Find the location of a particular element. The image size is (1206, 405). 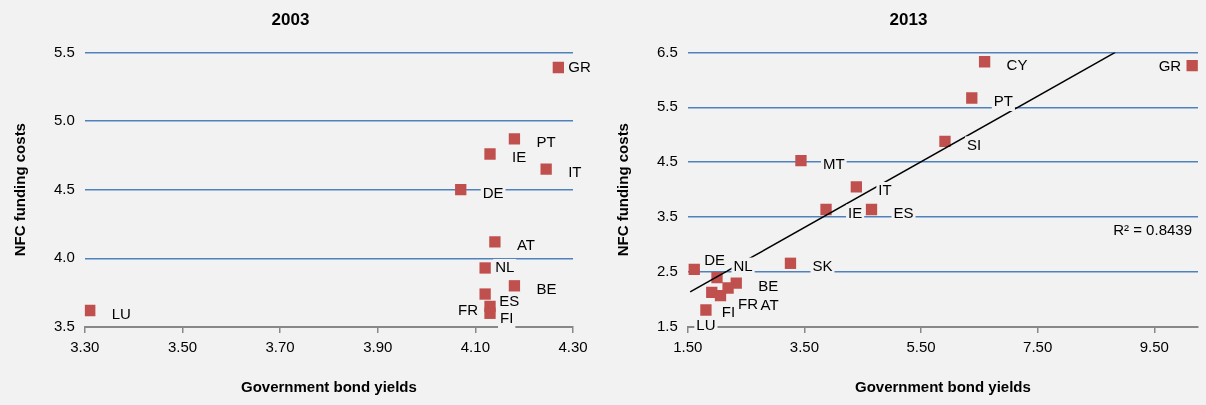

y-tick-label: 6.5 is located at coordinates (667, 51).